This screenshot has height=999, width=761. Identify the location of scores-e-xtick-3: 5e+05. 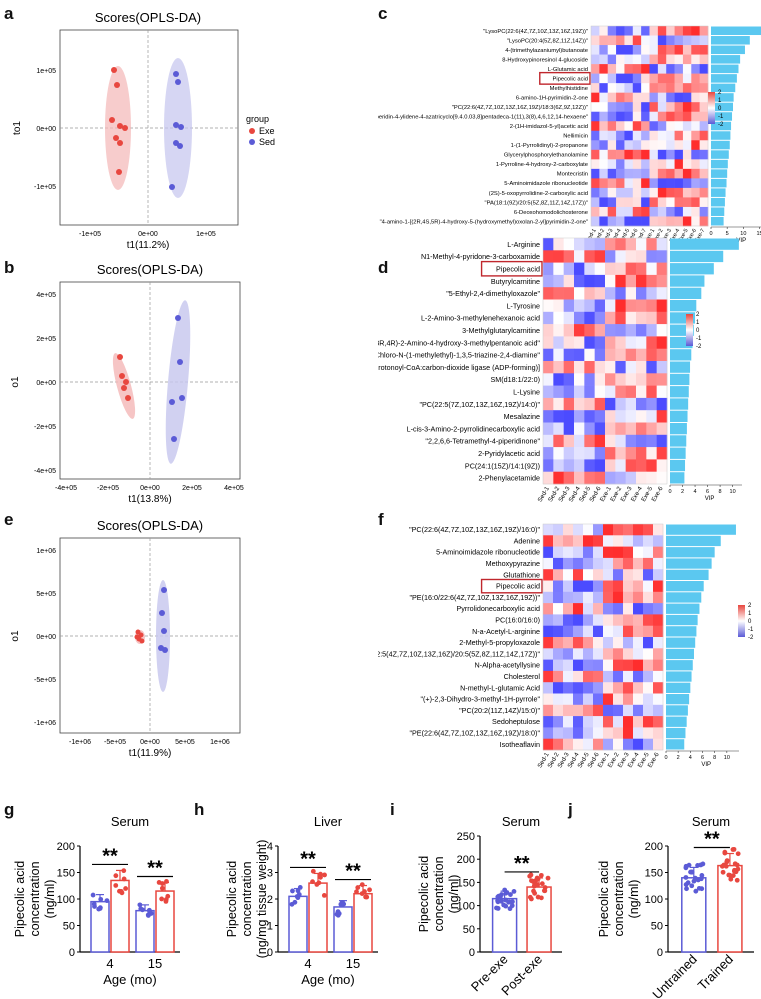
(185, 742).